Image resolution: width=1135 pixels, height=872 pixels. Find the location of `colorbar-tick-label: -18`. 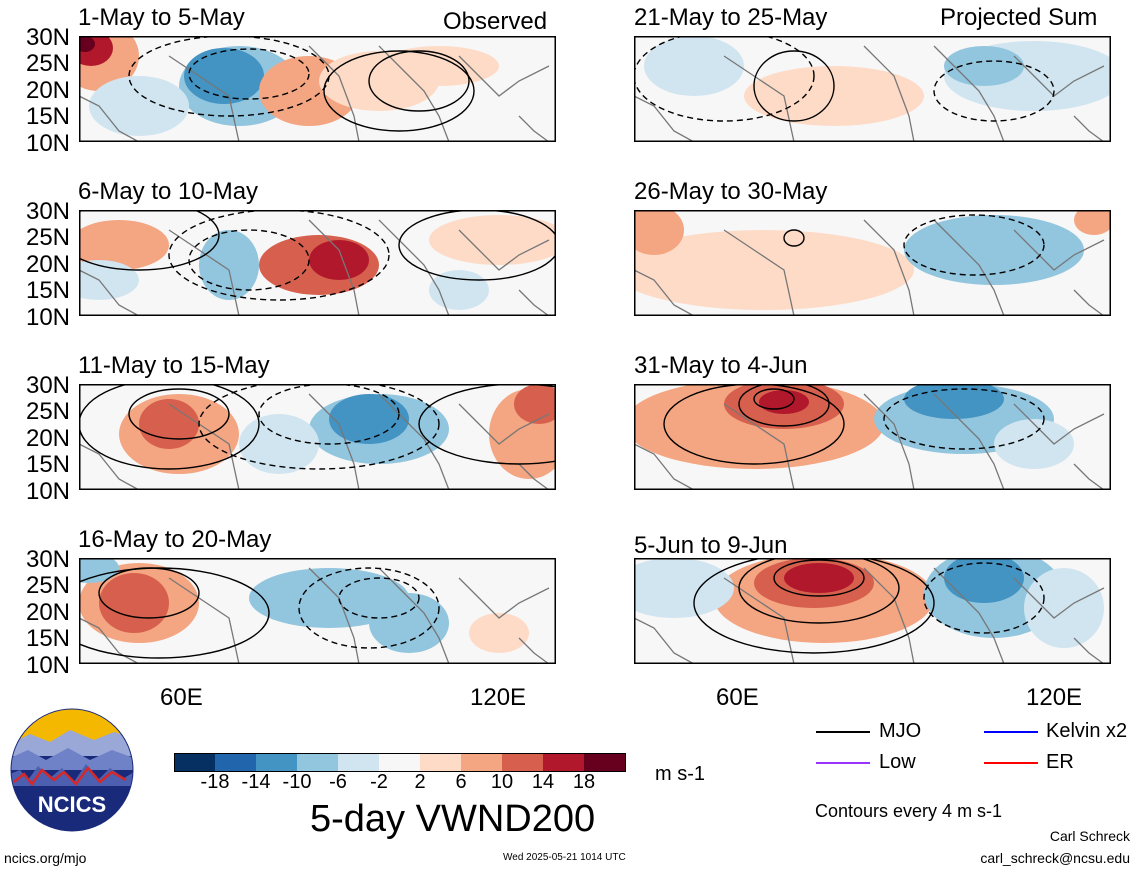

colorbar-tick-label: -18 is located at coordinates (215, 782).